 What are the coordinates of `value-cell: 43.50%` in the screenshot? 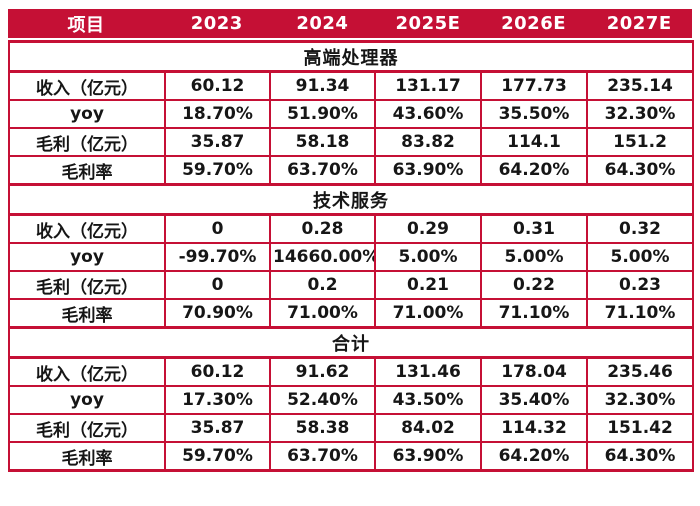 It's located at (428, 400).